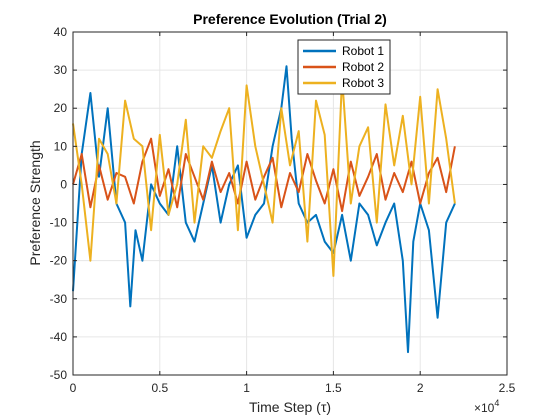  Describe the element at coordinates (59, 223) in the screenshot. I see `y-tick-label: -10` at that location.